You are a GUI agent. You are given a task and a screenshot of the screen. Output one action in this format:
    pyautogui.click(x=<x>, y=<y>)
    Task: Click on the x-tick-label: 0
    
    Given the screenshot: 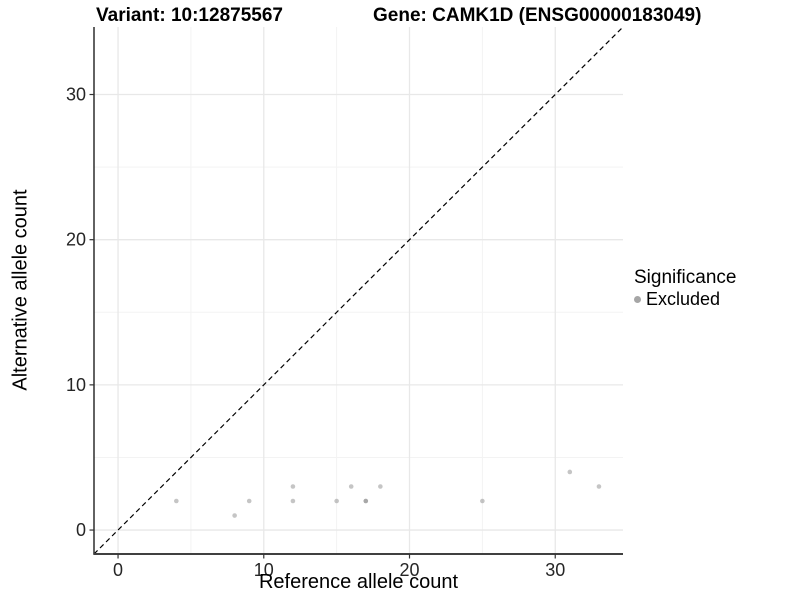 What is the action you would take?
    pyautogui.click(x=118, y=570)
    